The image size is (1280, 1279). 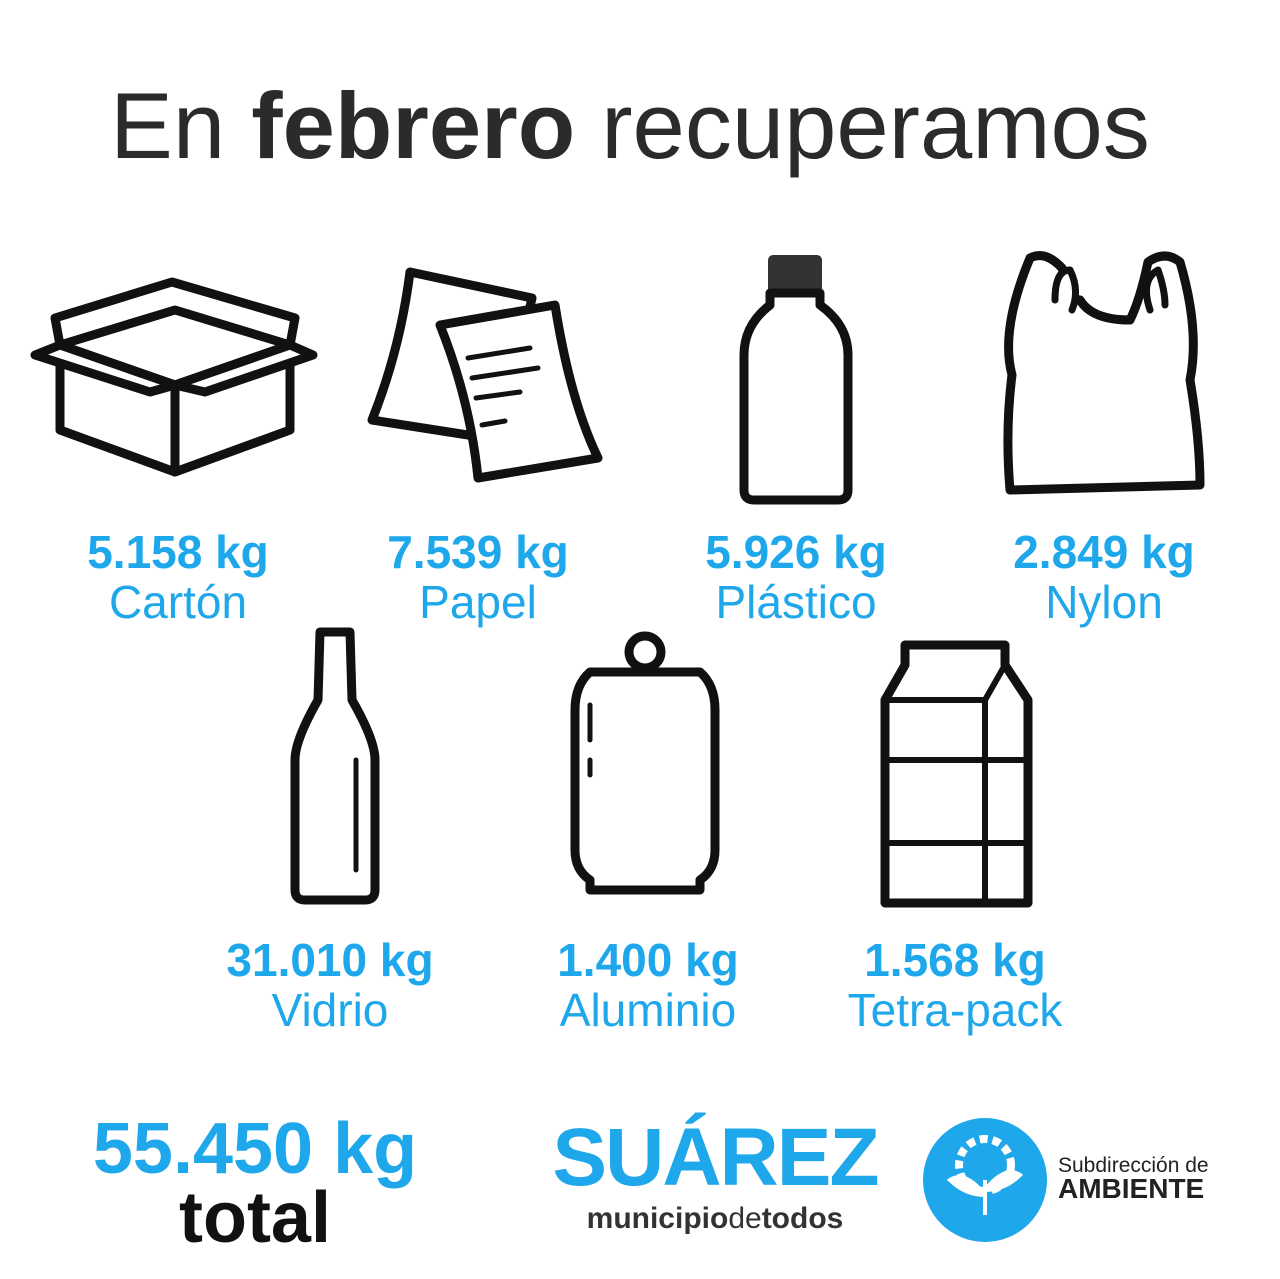 I want to click on logo-tag3: todos, so click(x=803, y=1218).